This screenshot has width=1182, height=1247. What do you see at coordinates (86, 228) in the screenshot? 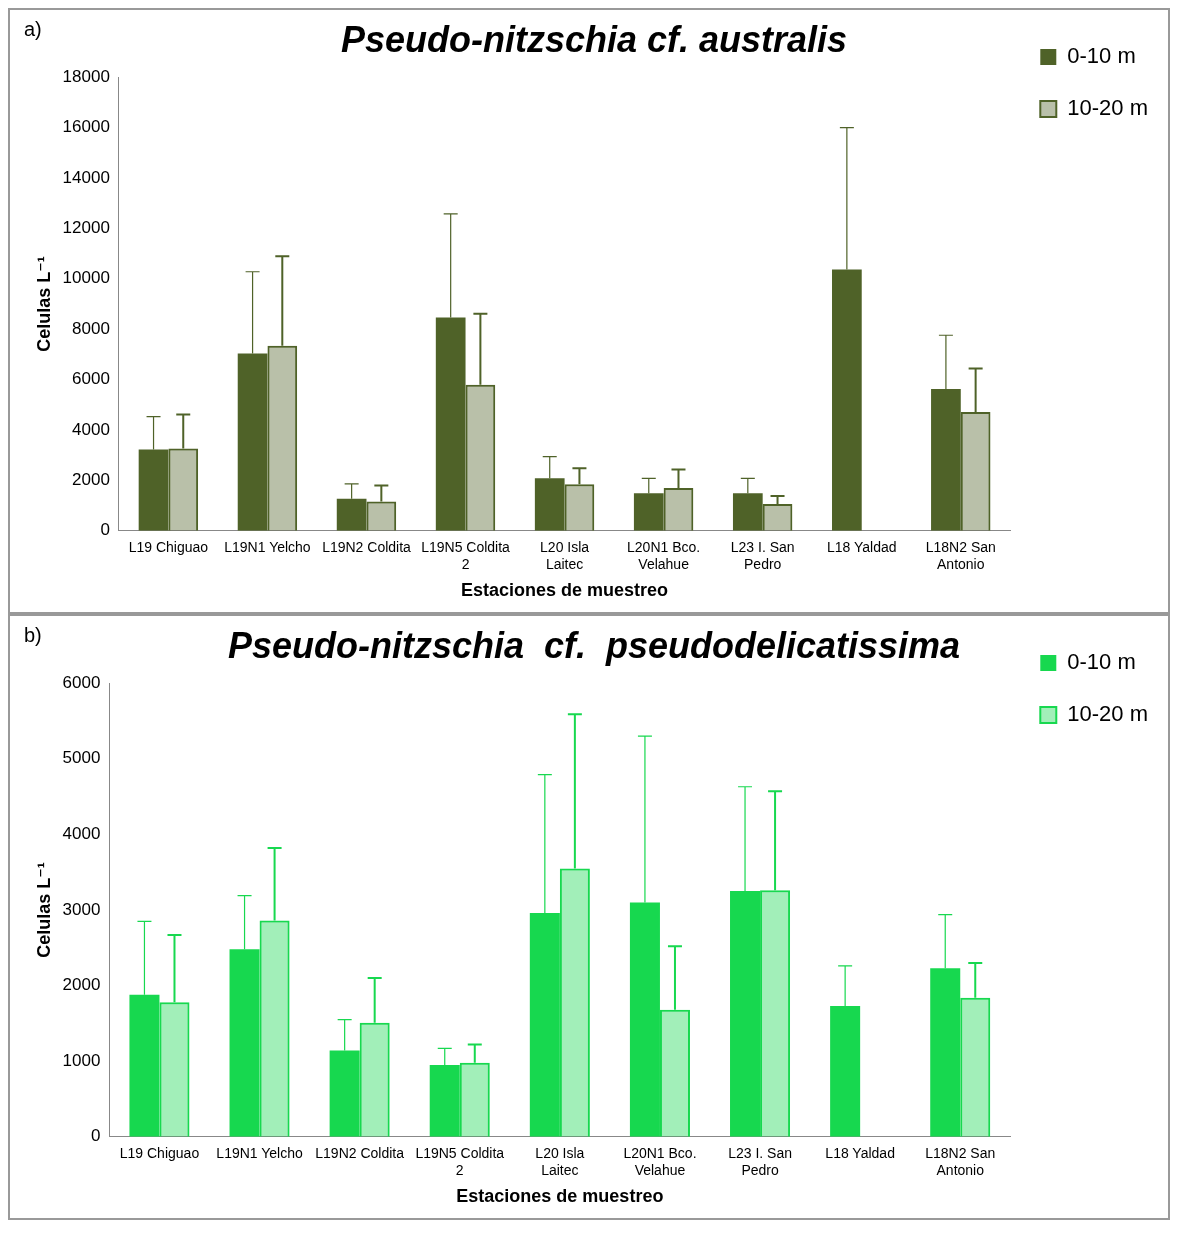
I see `y-tick-label: 12000` at bounding box center [86, 228].